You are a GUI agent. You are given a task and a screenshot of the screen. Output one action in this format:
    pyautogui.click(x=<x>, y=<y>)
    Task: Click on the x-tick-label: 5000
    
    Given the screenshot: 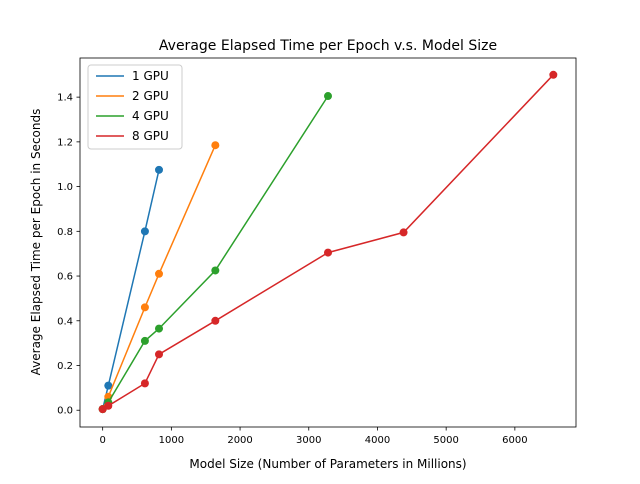 What is the action you would take?
    pyautogui.click(x=445, y=440)
    